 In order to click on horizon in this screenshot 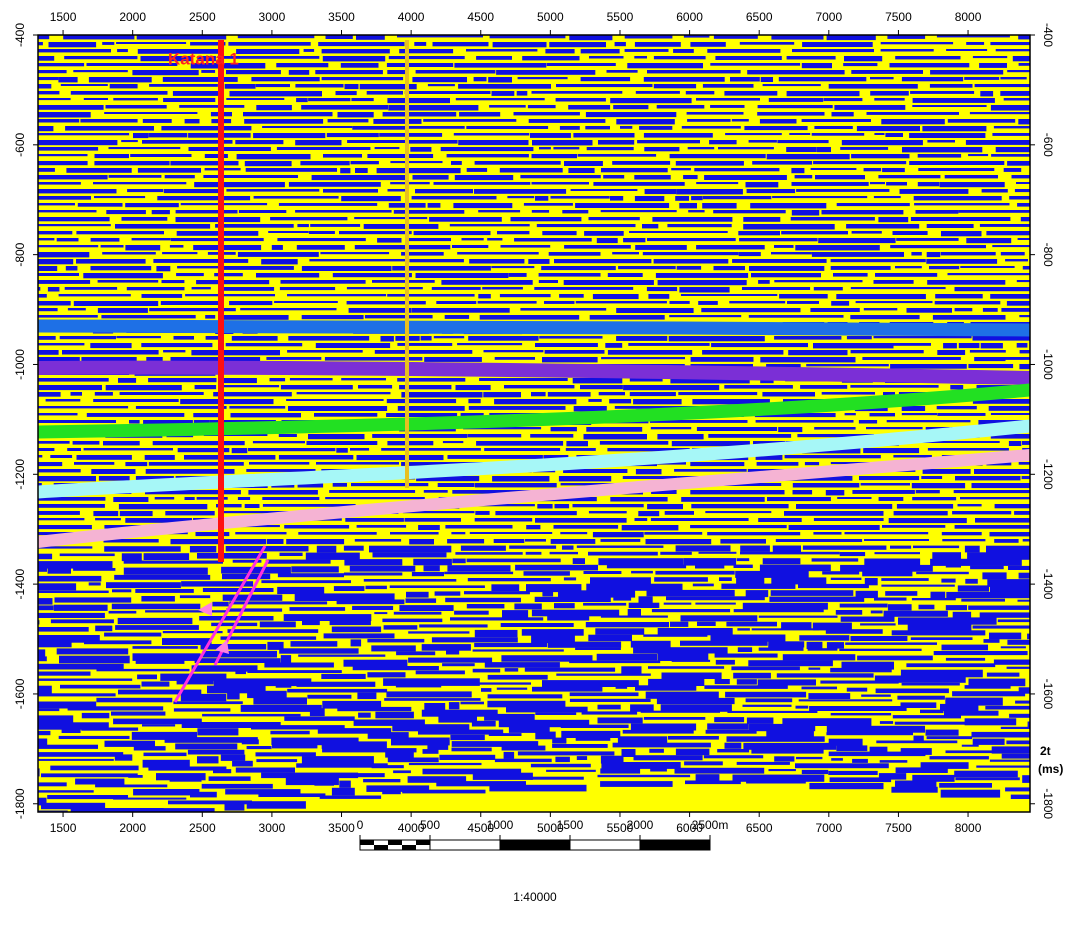, I will do `click(534, 372)`.